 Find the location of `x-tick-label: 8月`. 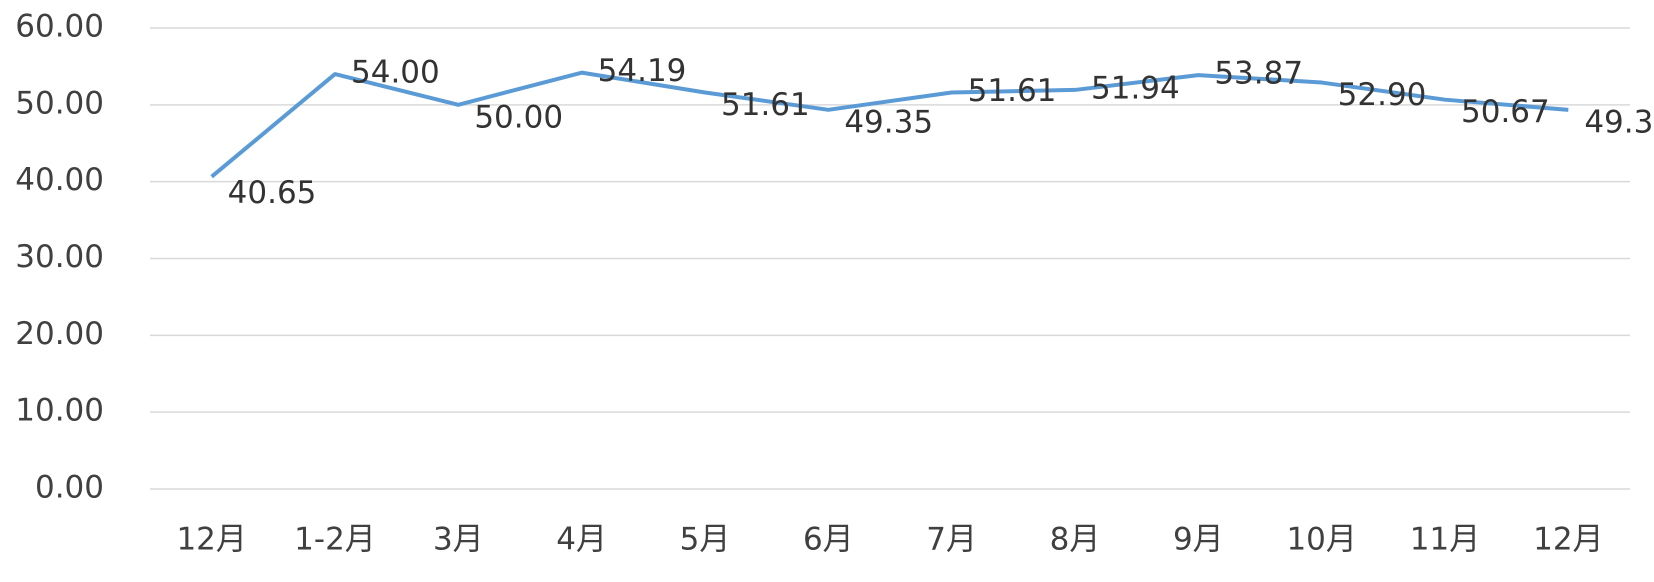

x-tick-label: 8月 is located at coordinates (1075, 540).